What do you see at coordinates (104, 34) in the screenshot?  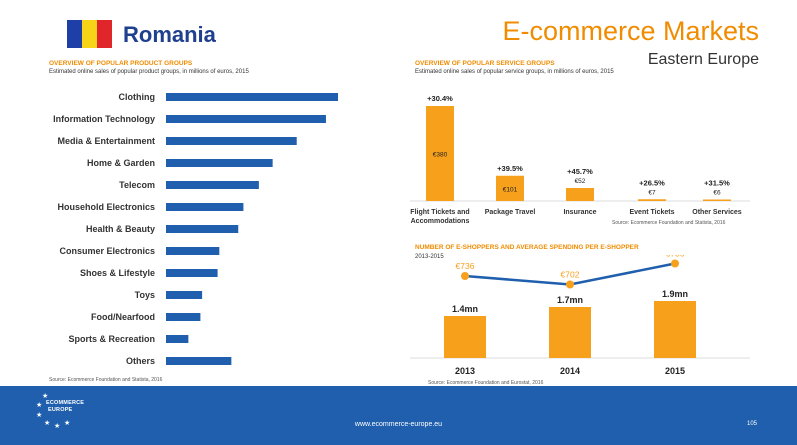 I see `flag-stripe-red` at bounding box center [104, 34].